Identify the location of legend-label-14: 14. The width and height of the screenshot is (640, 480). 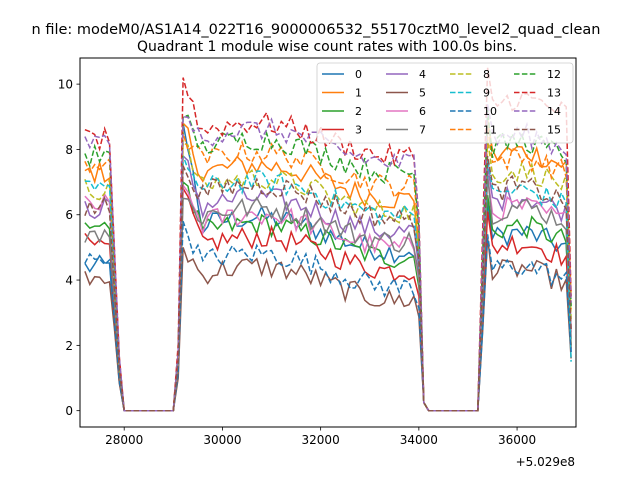
(554, 111).